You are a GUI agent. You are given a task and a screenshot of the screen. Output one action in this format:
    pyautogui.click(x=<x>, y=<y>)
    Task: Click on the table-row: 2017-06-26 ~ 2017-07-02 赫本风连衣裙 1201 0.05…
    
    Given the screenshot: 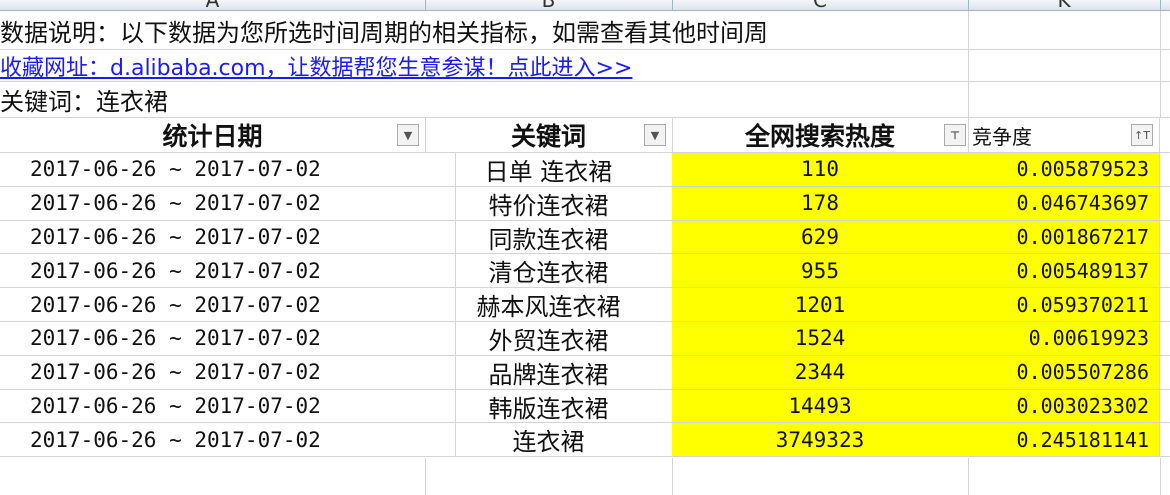 What is the action you would take?
    pyautogui.click(x=585, y=305)
    